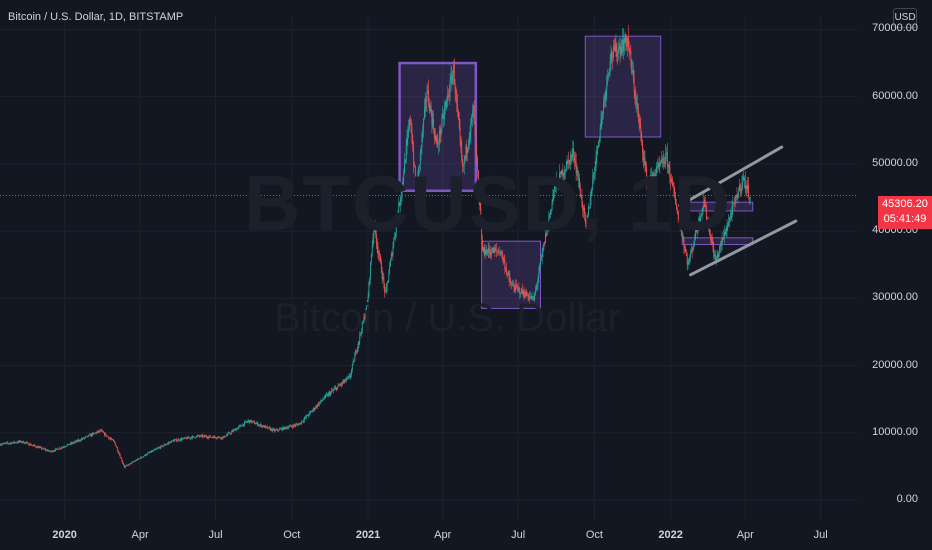  I want to click on annotation-rectangle, so click(623, 86).